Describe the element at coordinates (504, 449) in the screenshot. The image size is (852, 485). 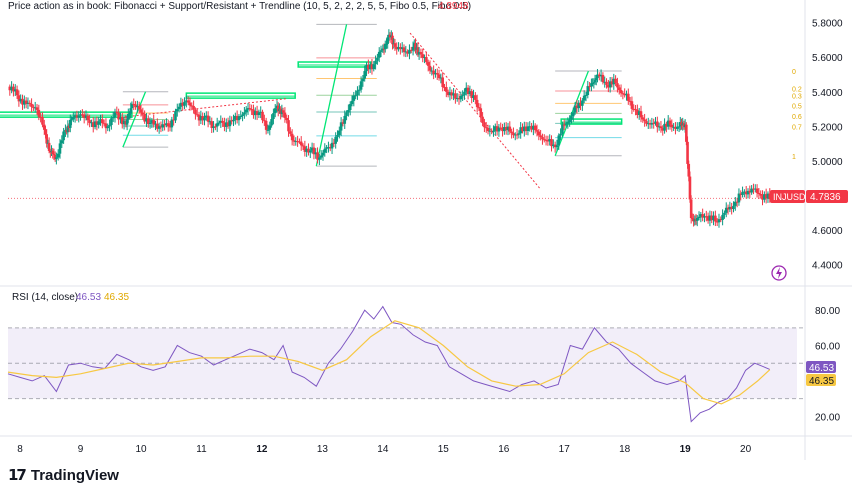
I see `date-tick-label: 16` at that location.